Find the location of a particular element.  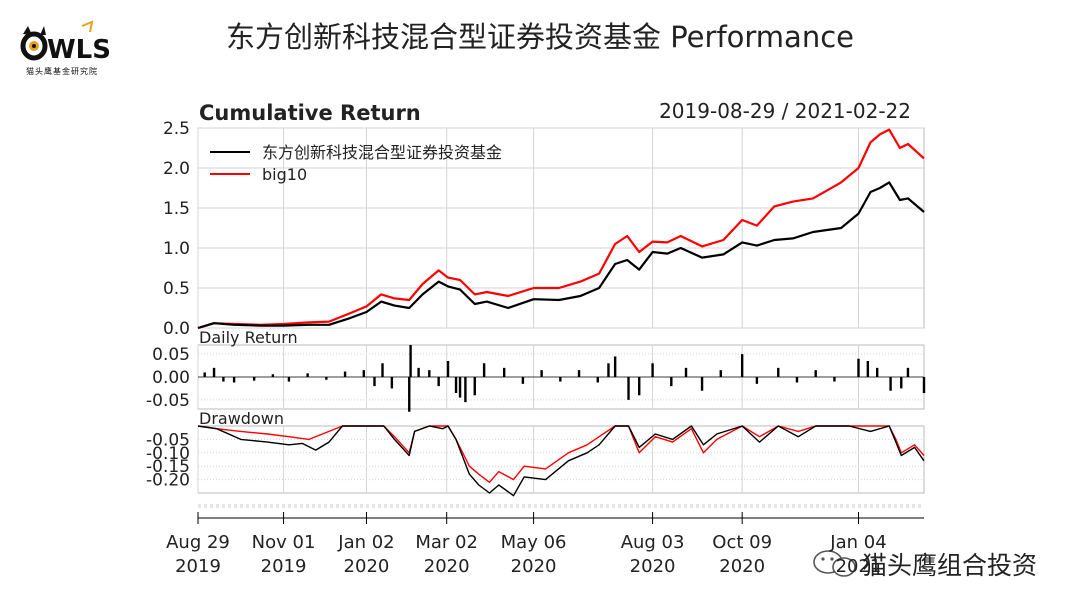

y-tick-label: 2.5 is located at coordinates (176, 129).